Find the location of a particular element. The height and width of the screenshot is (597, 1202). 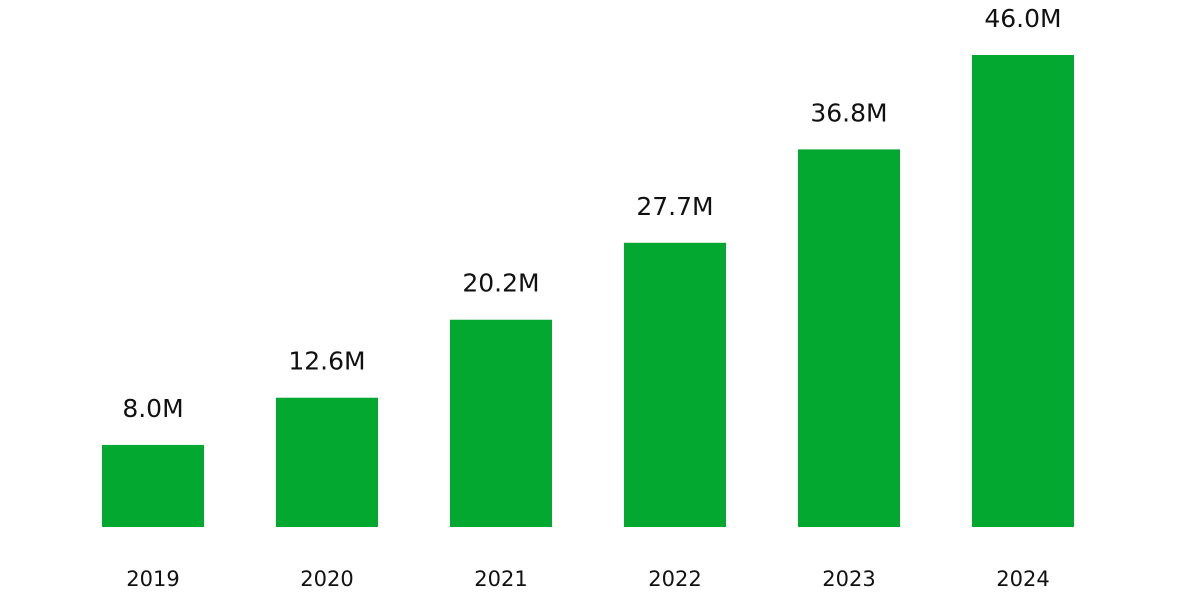

x-tick-label-2021: 2021 is located at coordinates (500, 579).